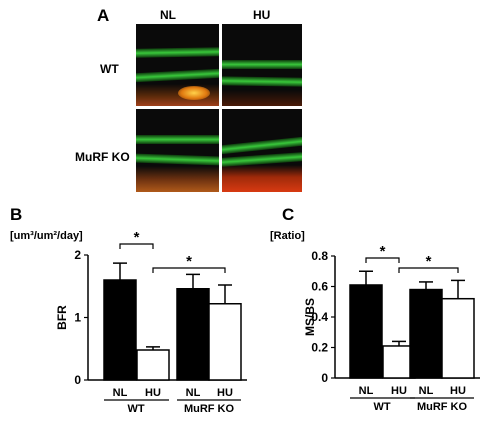 The height and width of the screenshot is (421, 500). I want to click on y-tick-label-b: 0, so click(77, 380).